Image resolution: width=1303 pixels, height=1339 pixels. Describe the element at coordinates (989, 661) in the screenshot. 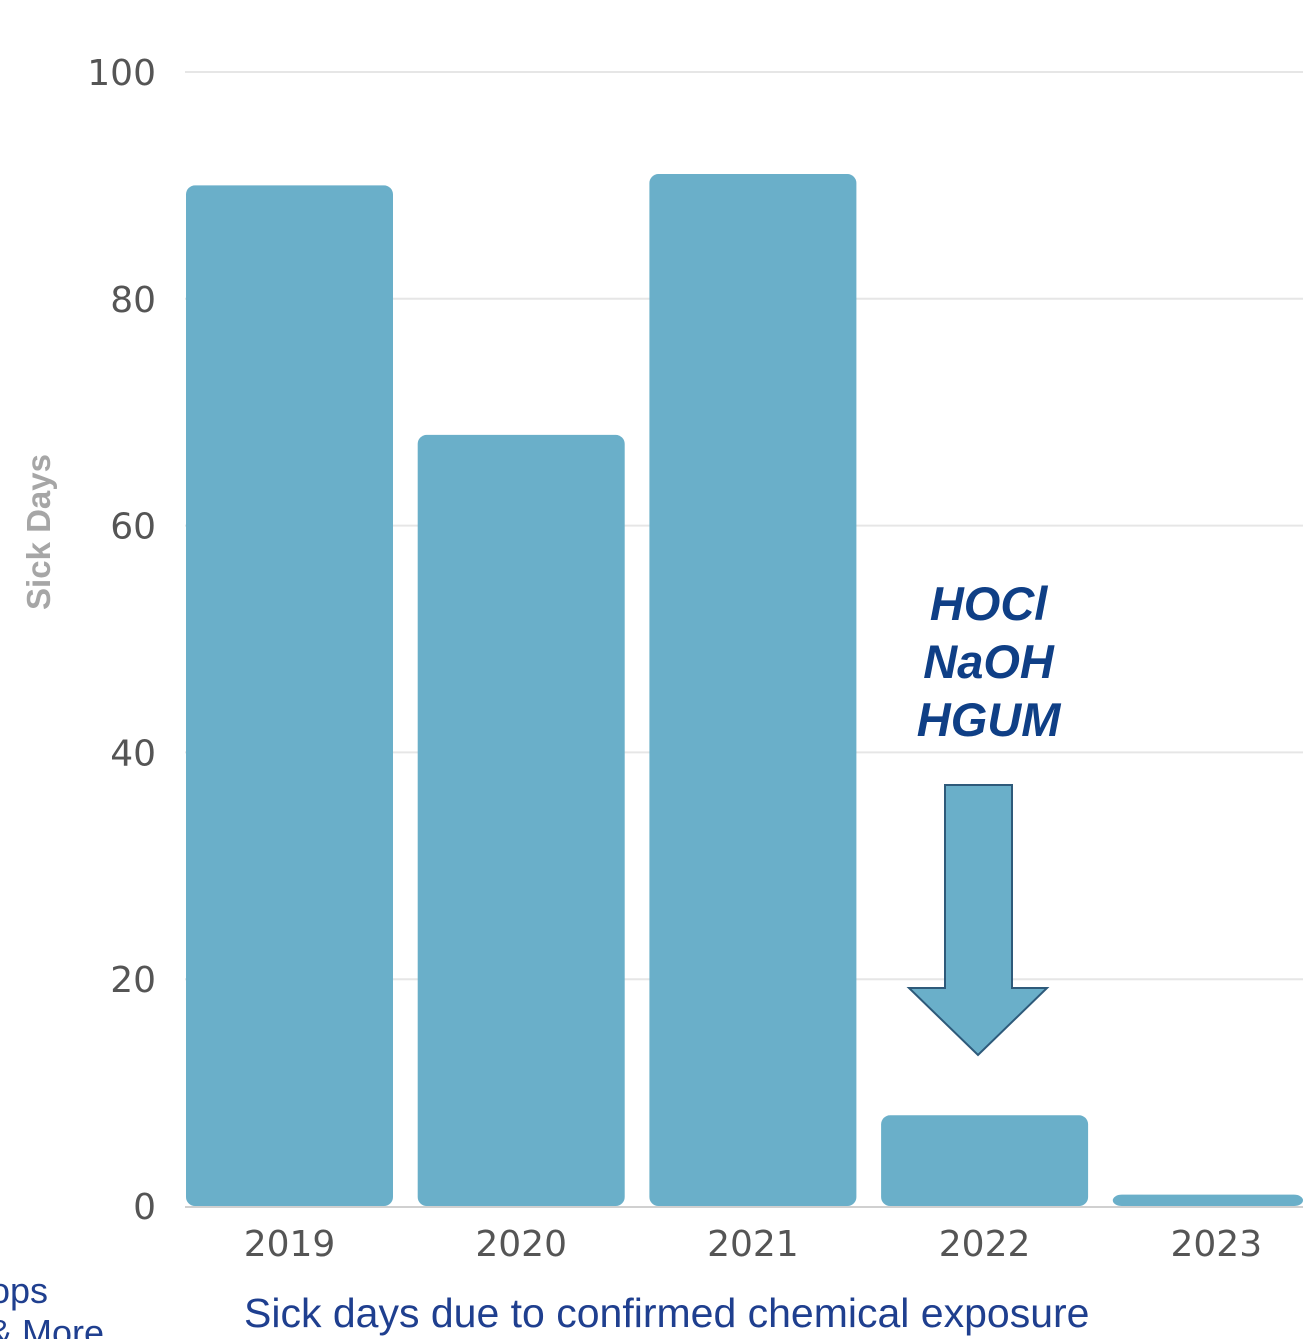

I see `annotation-line: NaOH` at that location.